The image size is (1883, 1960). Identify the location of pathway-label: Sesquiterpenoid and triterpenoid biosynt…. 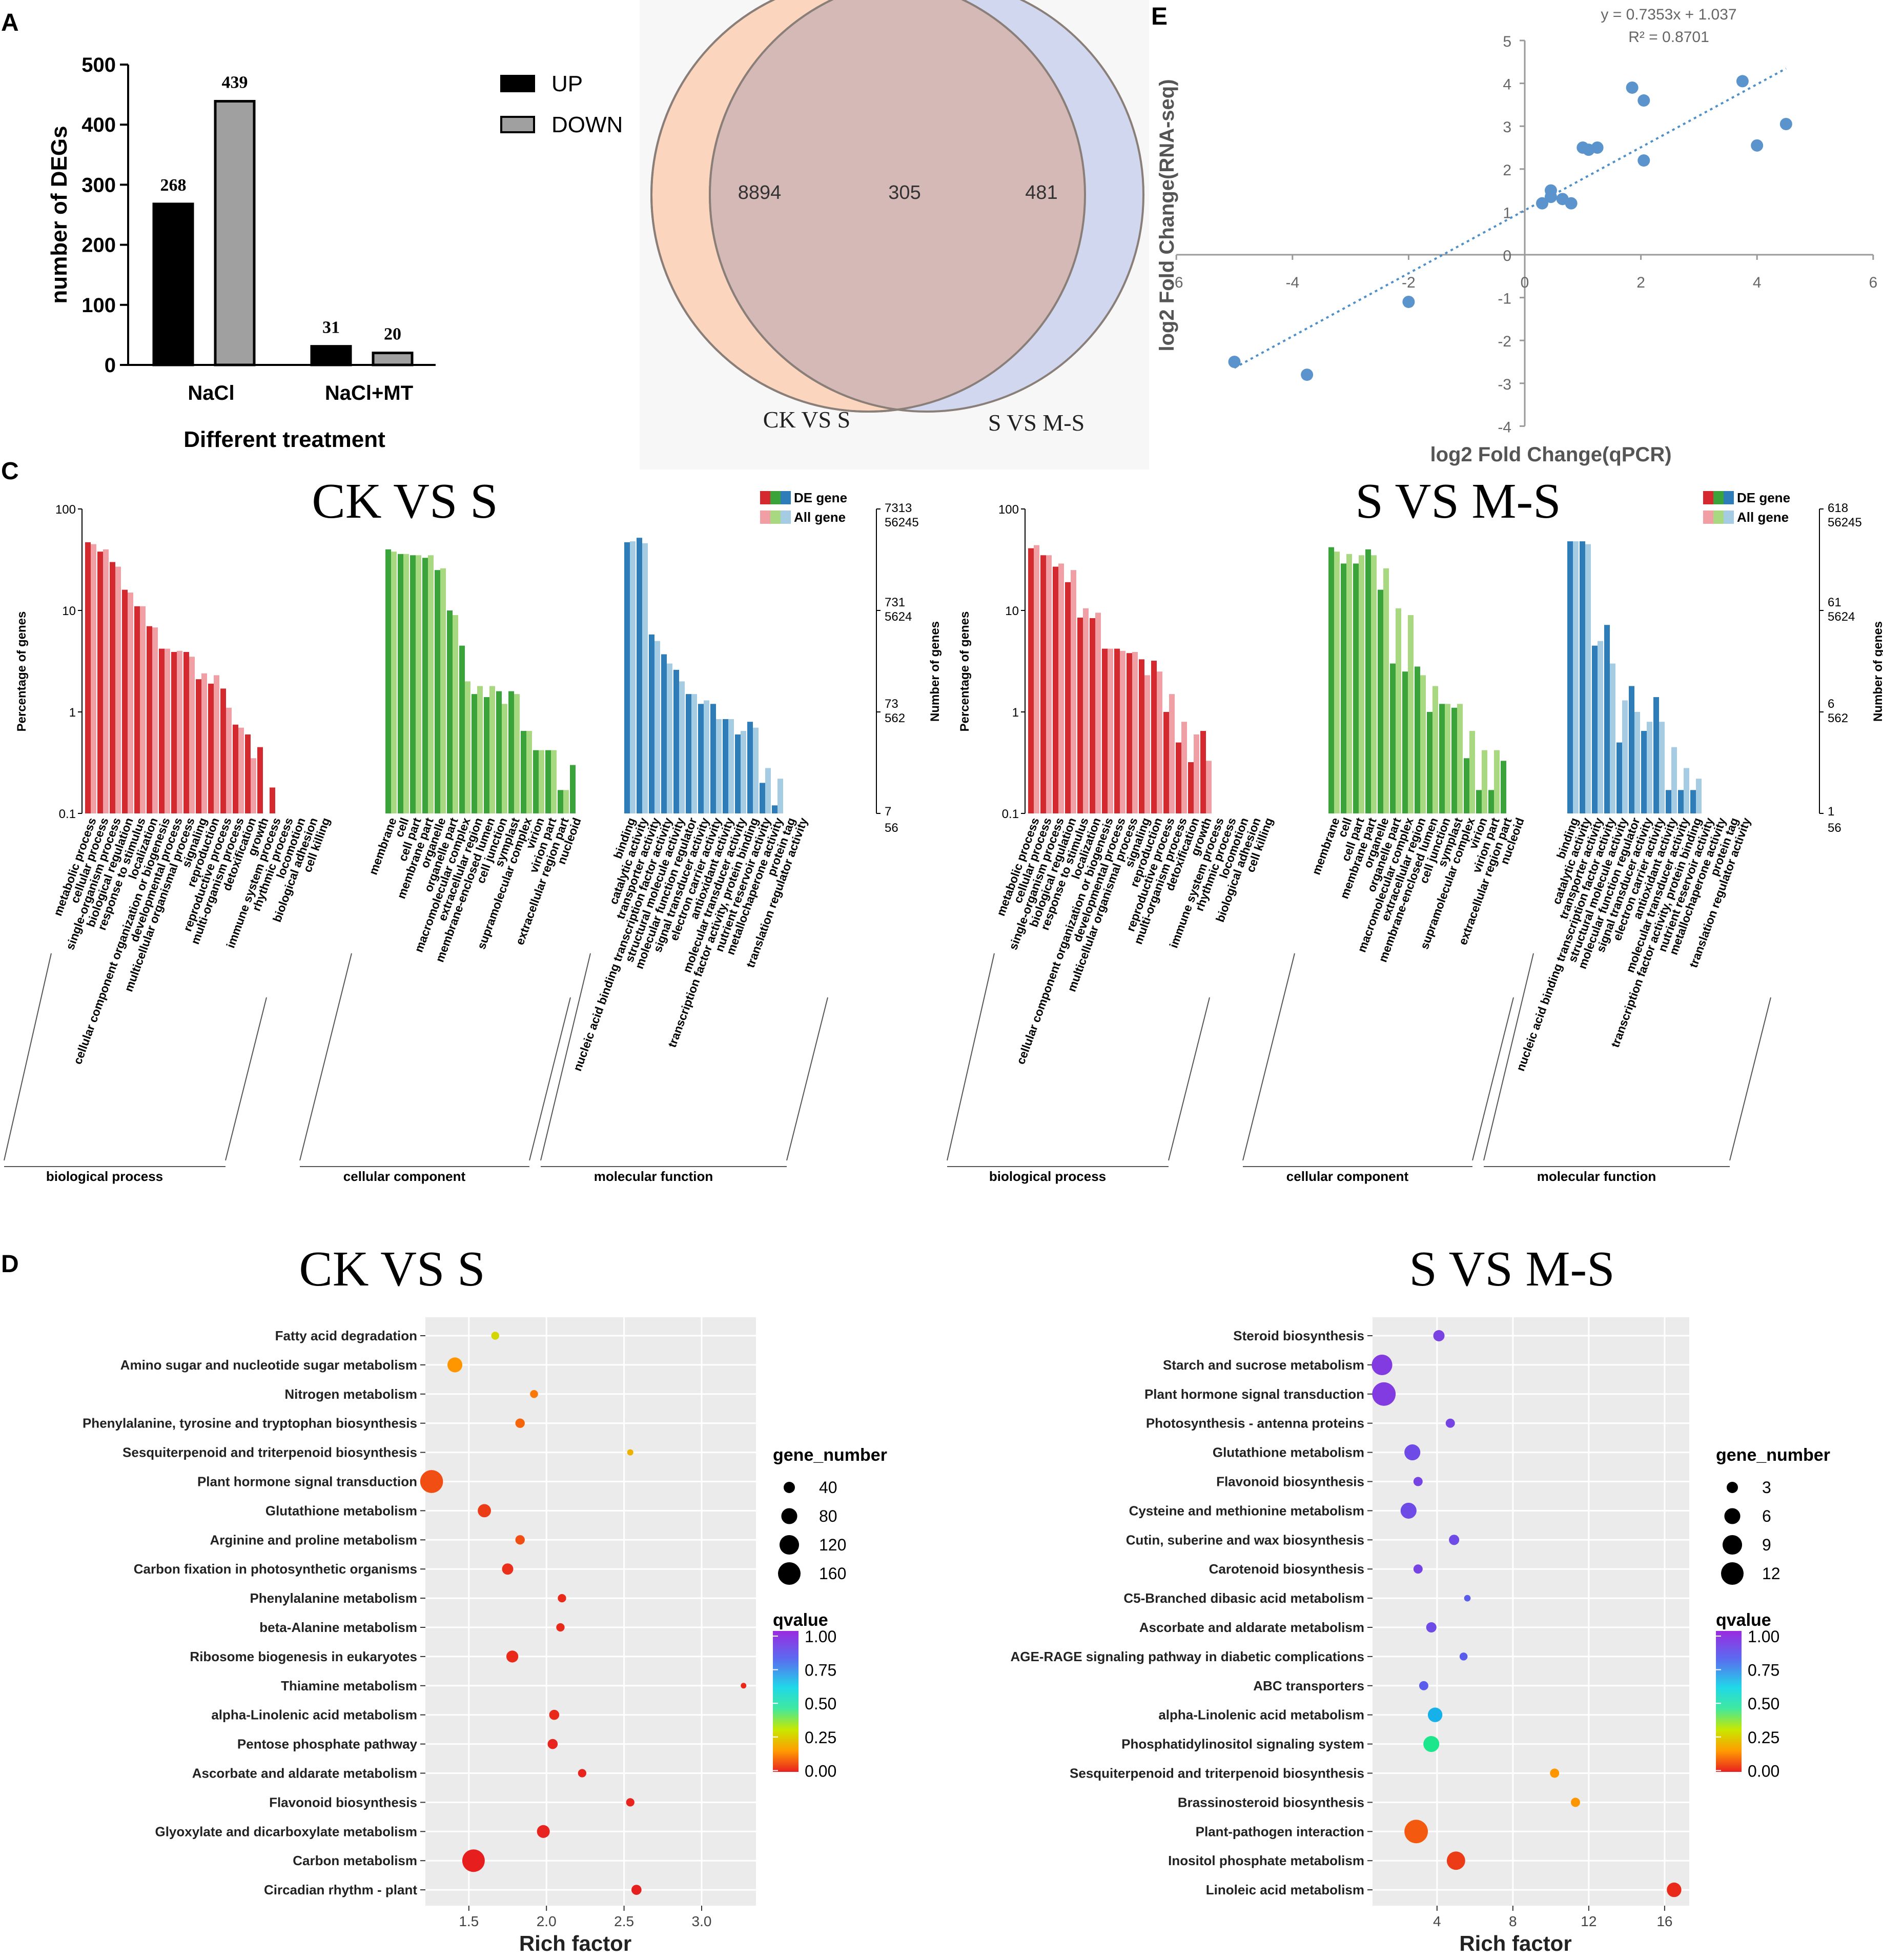
(1217, 1773).